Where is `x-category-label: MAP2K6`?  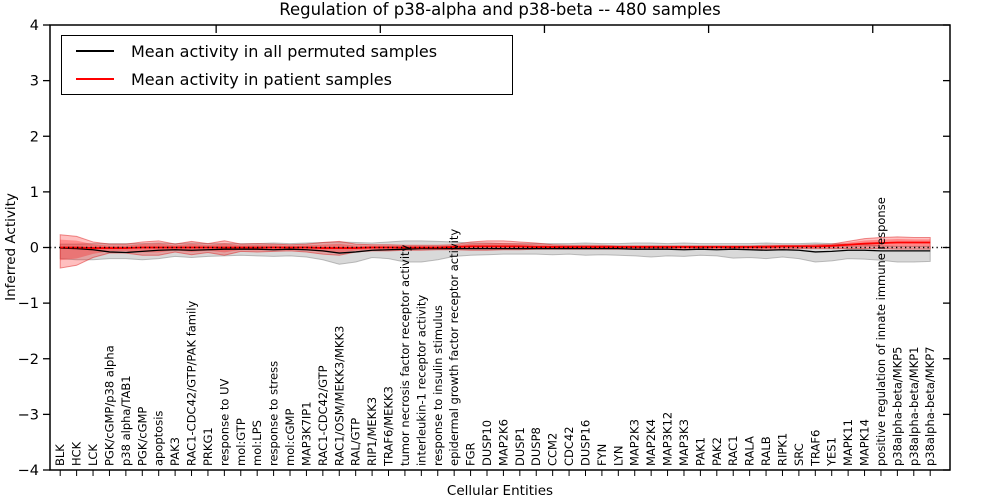 x-category-label: MAP2K6 is located at coordinates (503, 442).